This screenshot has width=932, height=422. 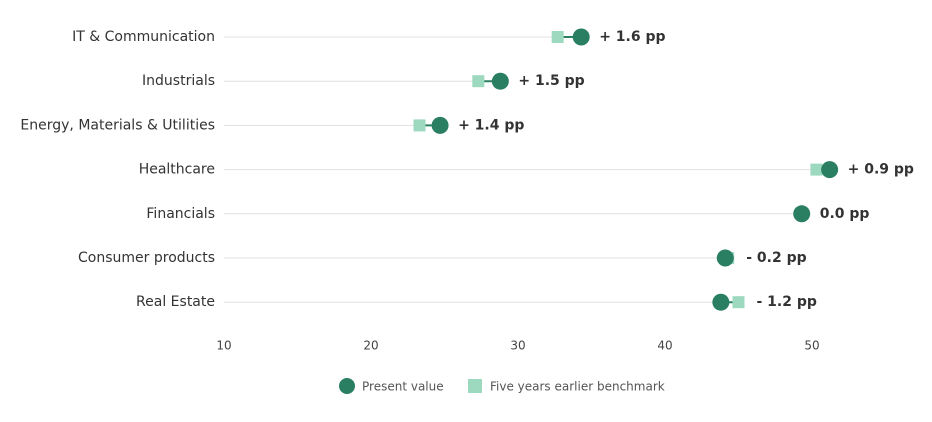 What do you see at coordinates (180, 214) in the screenshot?
I see `y-tick-label: Financials` at bounding box center [180, 214].